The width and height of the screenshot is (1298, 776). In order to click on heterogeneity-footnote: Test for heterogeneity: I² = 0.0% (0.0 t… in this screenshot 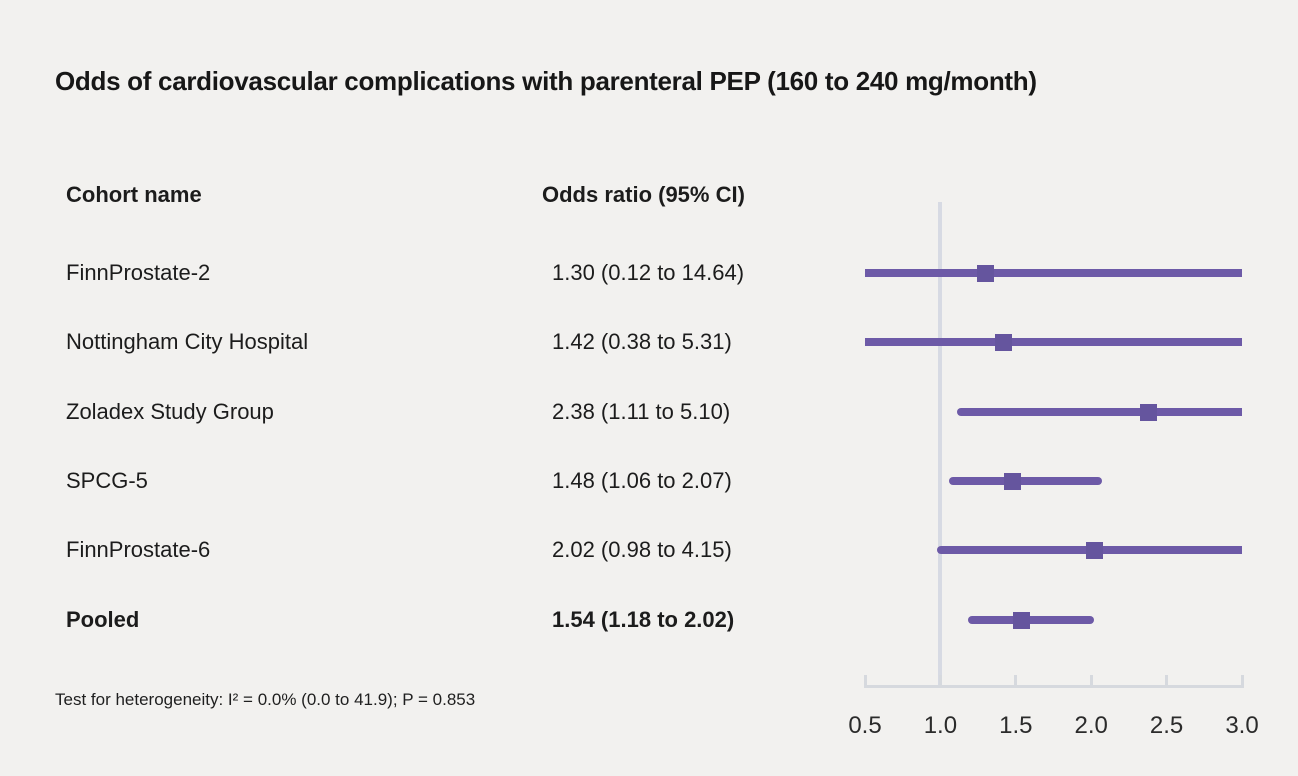, I will do `click(265, 699)`.